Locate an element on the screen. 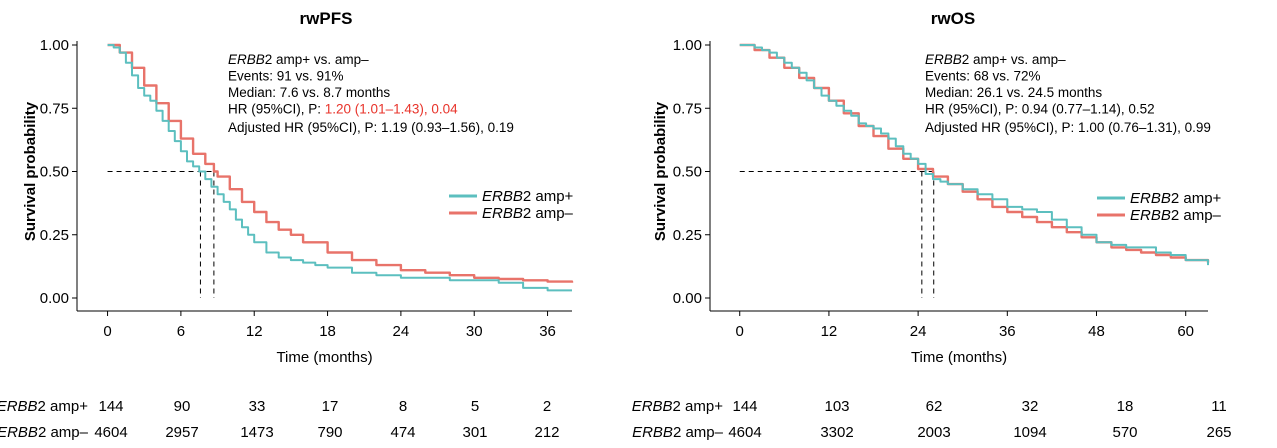  rwos-annotation-hr-value: 0.94 (0.77–1.14), 0.52 is located at coordinates (1088, 109).